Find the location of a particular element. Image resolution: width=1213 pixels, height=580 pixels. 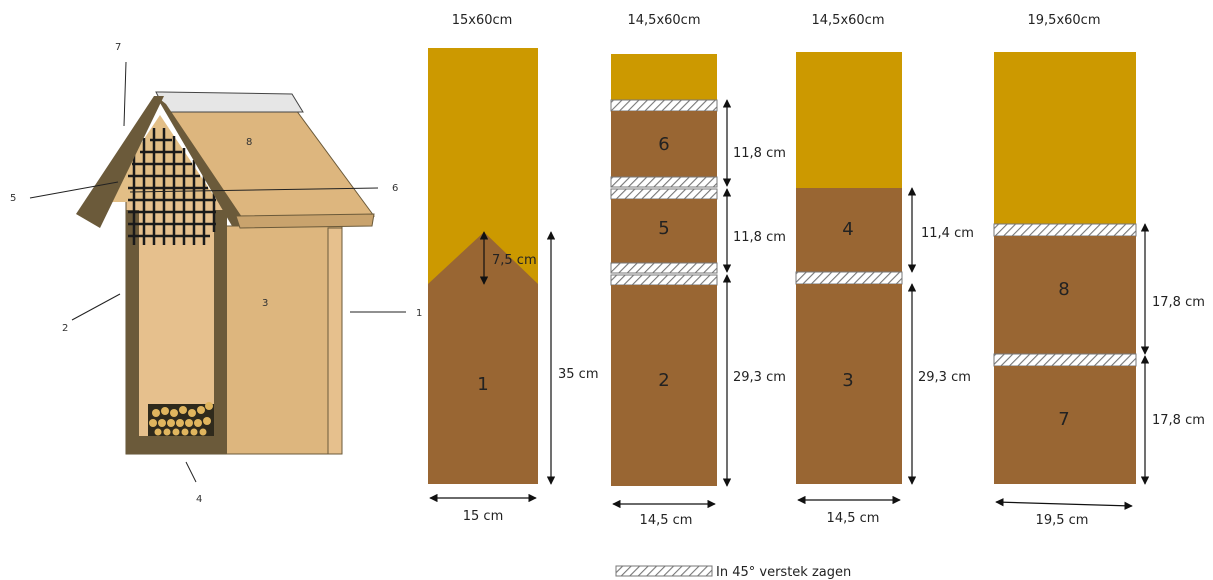

plank-3: 14,5x60cm 4 3 11,4 cm 29,3 cm 14,5 cm is located at coordinates (884, 269).